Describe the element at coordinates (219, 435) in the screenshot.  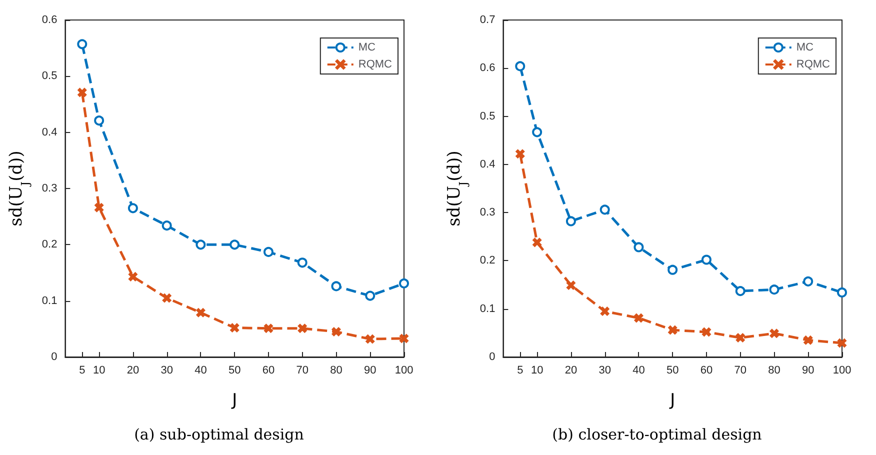
I see `text: (a) sub-optimal design` at that location.